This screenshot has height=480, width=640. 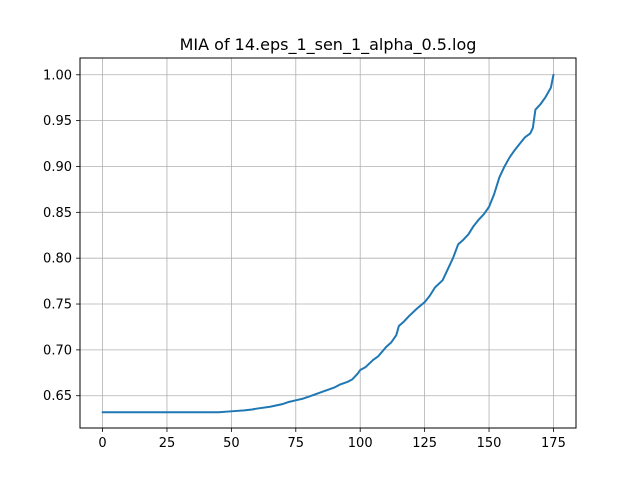 I want to click on y-tick-label: 0.90, so click(x=57, y=167).